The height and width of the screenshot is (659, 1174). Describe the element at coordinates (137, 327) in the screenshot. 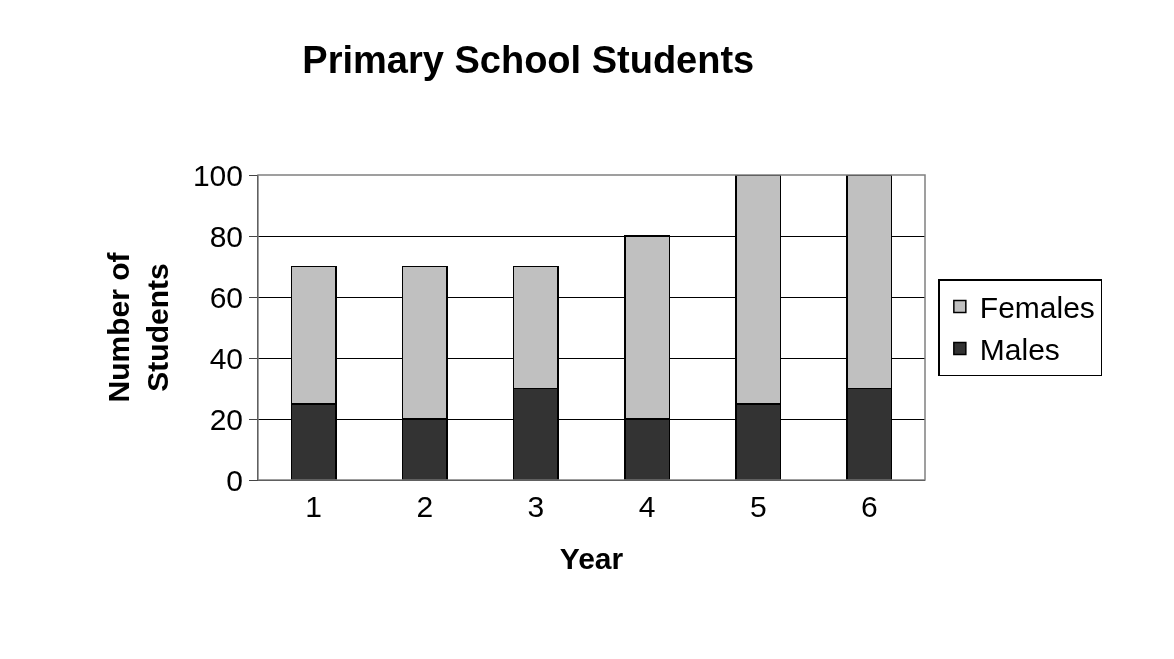

I see `y-axis-title: Number of Students` at that location.